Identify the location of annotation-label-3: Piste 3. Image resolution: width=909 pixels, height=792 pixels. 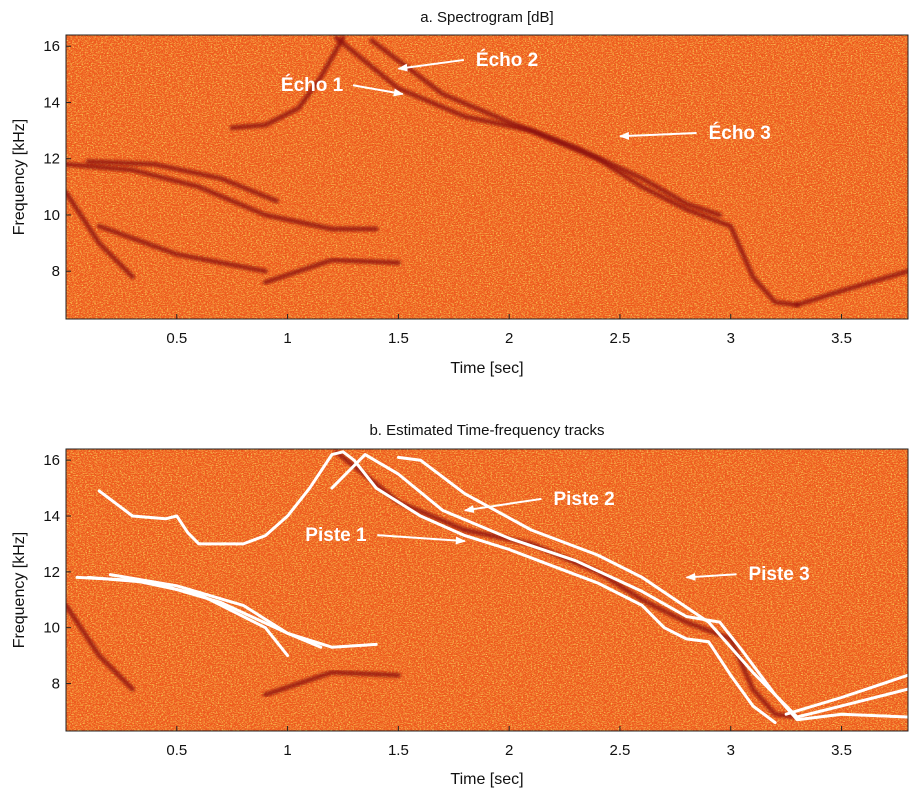
(778, 574).